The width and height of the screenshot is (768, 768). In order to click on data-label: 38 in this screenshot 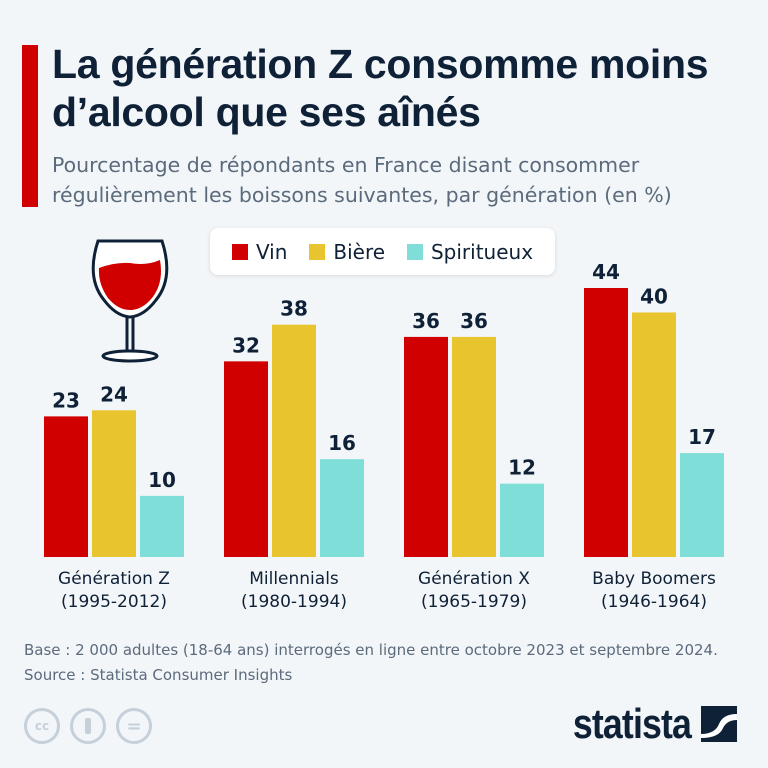, I will do `click(294, 309)`.